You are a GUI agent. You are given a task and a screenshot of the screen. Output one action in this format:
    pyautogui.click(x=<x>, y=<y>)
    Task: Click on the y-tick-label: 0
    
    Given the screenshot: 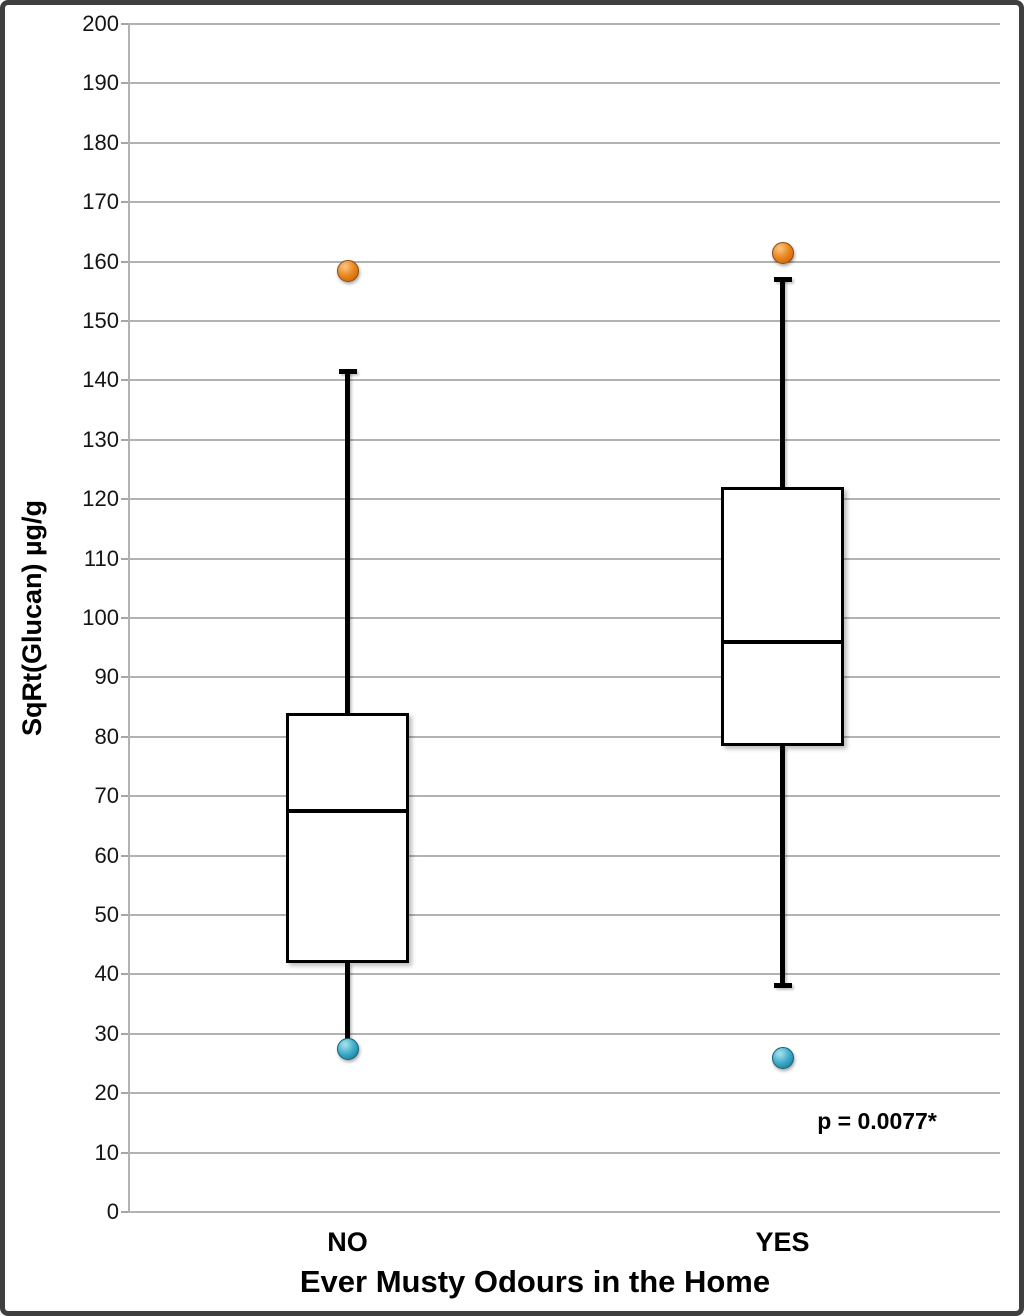 What is the action you would take?
    pyautogui.click(x=112, y=1211)
    